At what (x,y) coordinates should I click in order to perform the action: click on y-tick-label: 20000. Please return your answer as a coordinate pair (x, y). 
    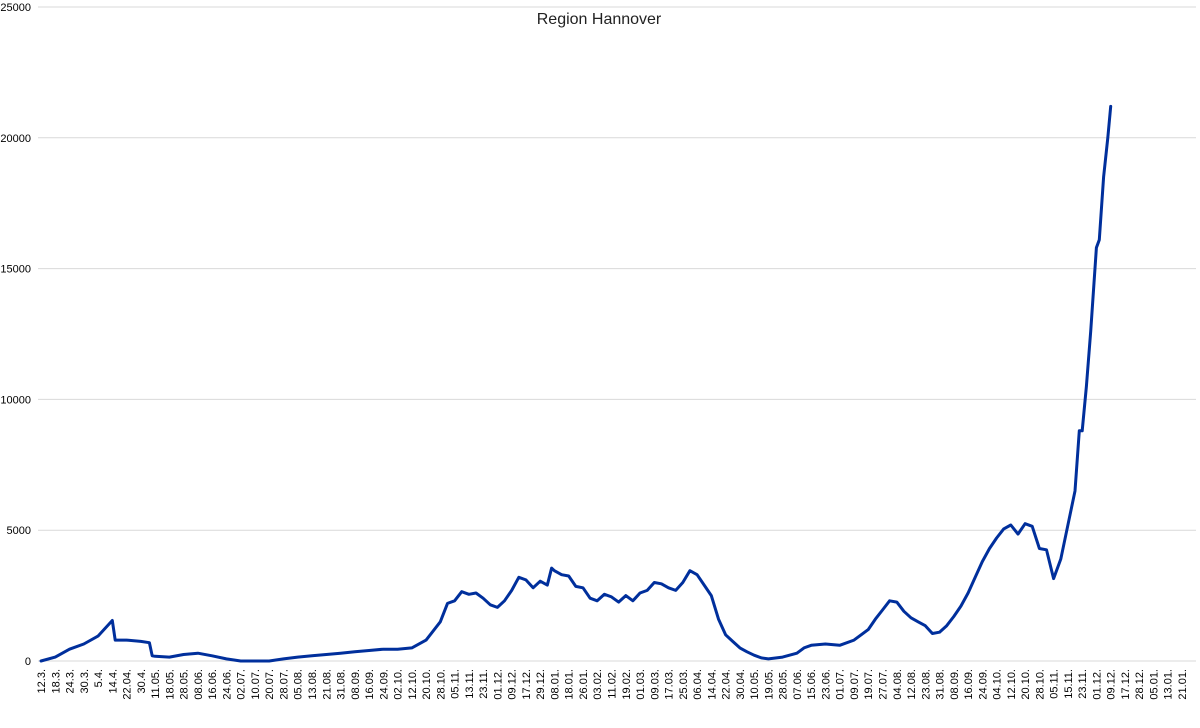
    Looking at the image, I should click on (15, 139).